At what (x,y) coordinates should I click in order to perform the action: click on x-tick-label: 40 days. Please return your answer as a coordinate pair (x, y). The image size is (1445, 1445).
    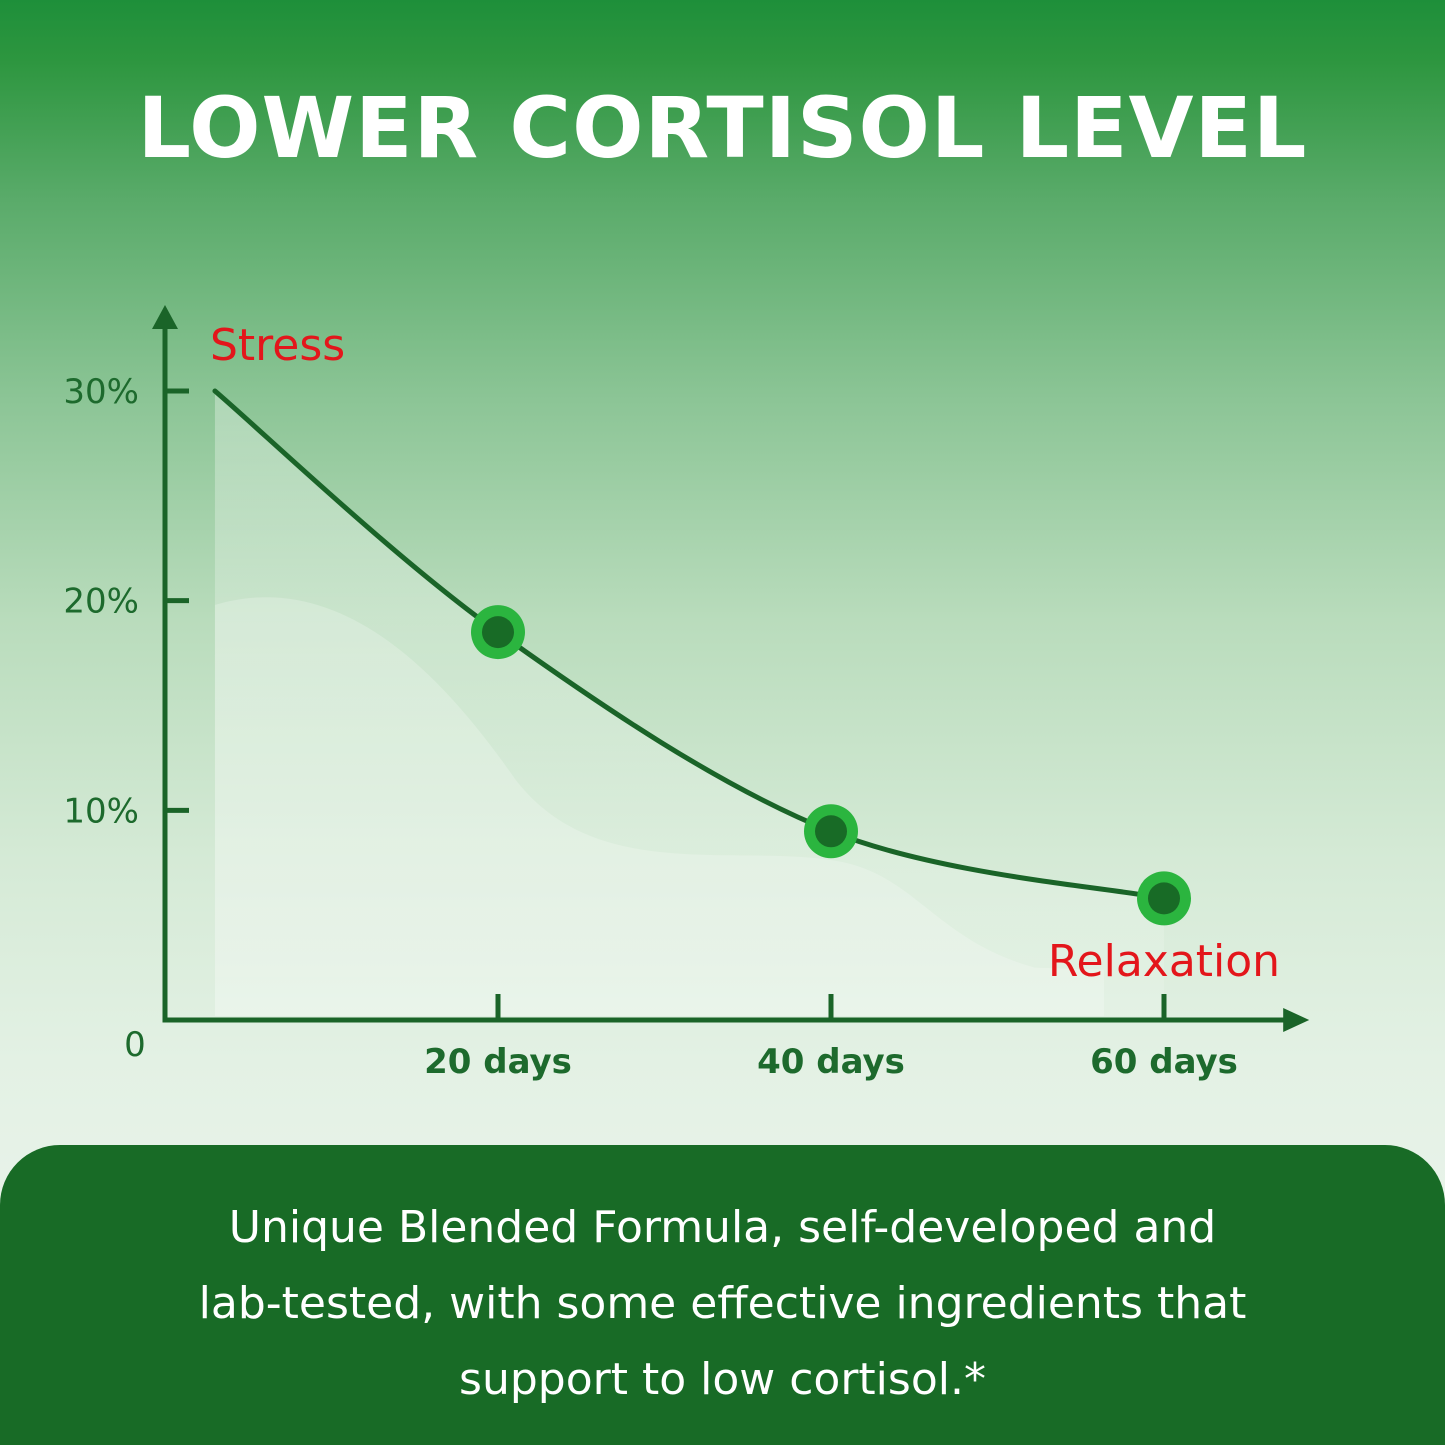
    Looking at the image, I should click on (831, 1062).